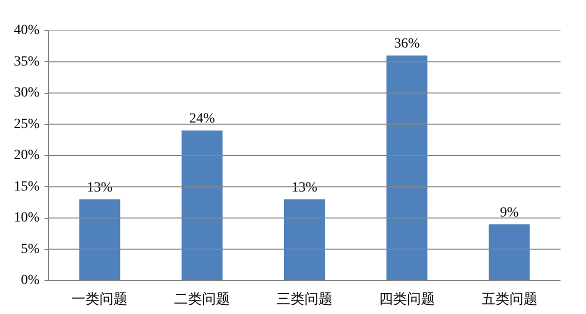 Image resolution: width=586 pixels, height=314 pixels. Describe the element at coordinates (27, 186) in the screenshot. I see `y-tick-label: 15%` at that location.